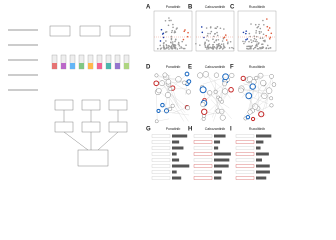 Image resolution: width=336 pixels, height=240 pixels. What do you see at coordinates (190, 68) in the screenshot?
I see `panel-letter: E` at bounding box center [190, 68].